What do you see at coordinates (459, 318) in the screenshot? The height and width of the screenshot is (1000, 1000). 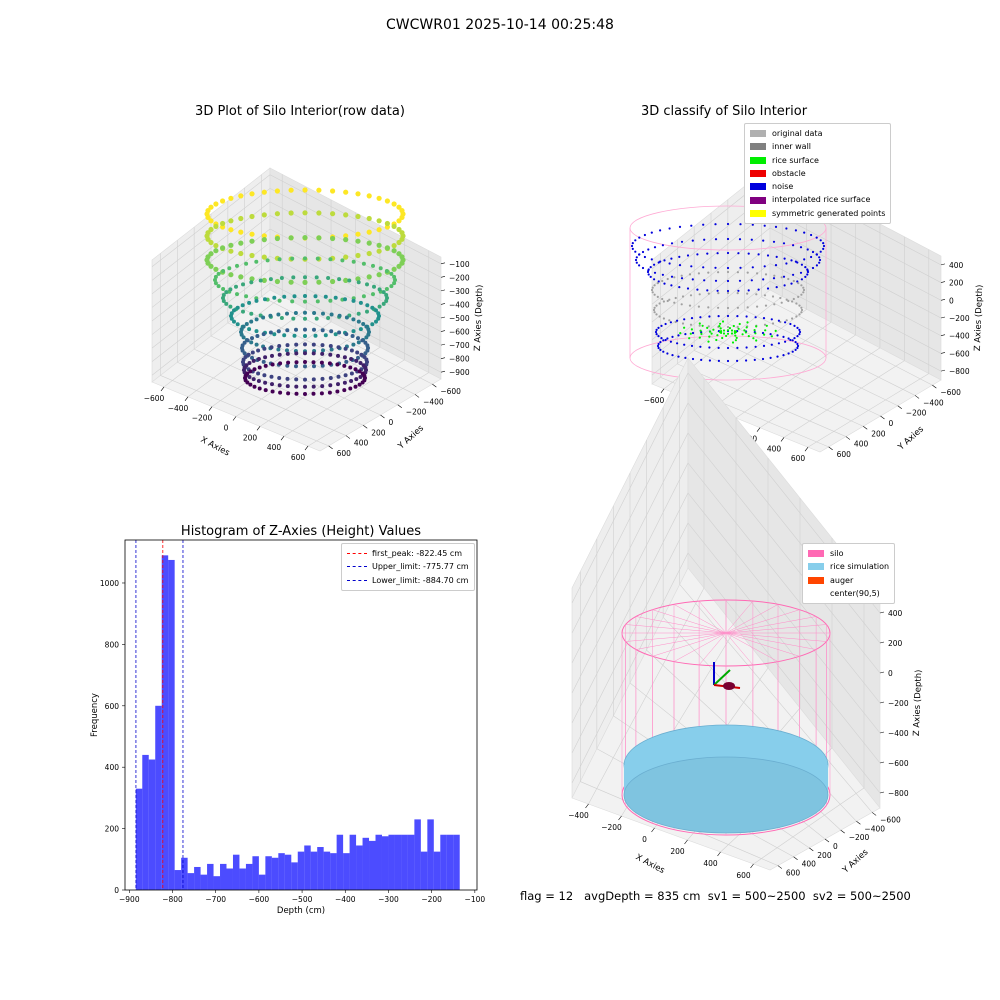 I see `raw-ztick-label: −500` at bounding box center [459, 318].